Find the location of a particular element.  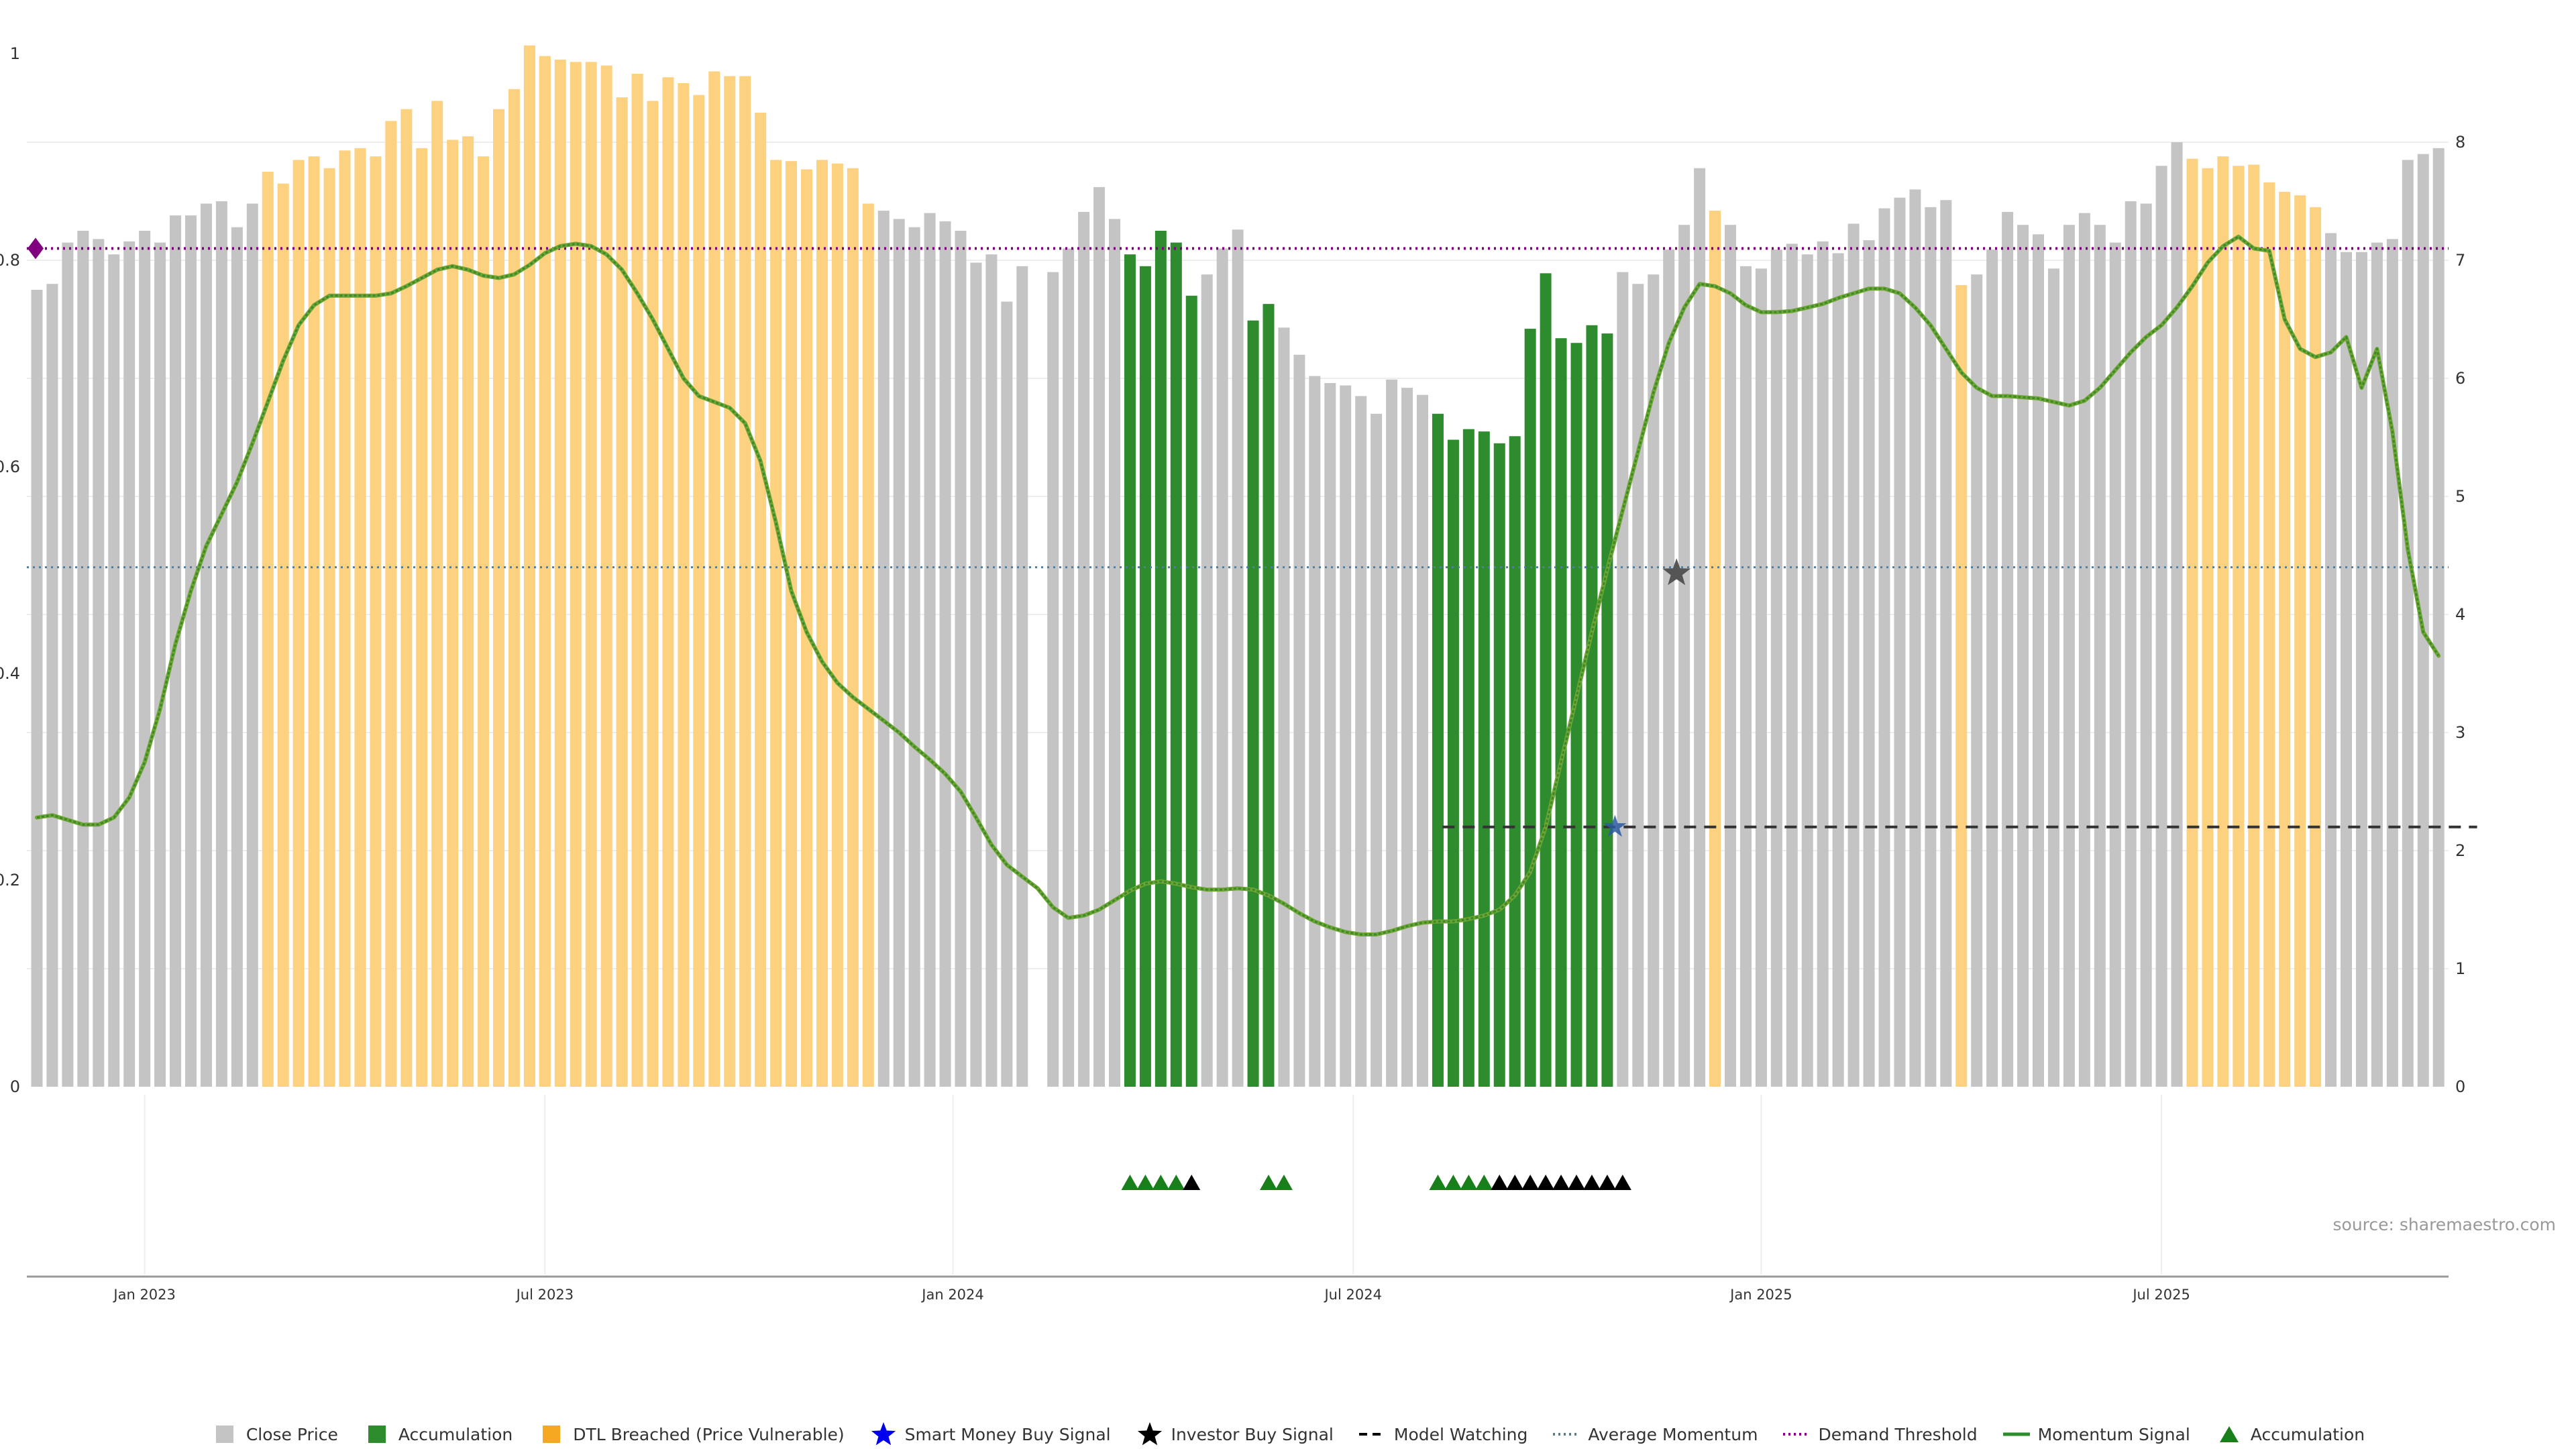

right-axis-tick-label: 6 is located at coordinates (2460, 378).